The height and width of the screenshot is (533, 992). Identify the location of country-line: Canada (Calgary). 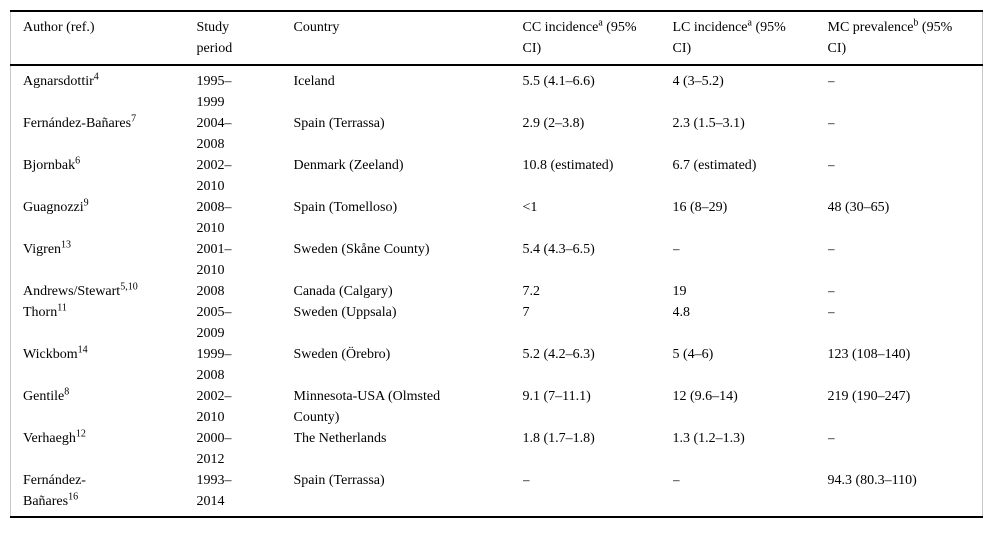
(343, 291).